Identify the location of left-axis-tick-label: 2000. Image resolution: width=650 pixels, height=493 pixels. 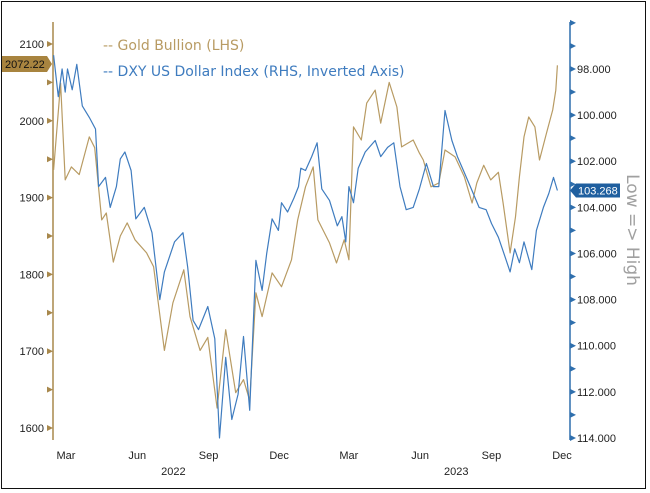
(32, 122).